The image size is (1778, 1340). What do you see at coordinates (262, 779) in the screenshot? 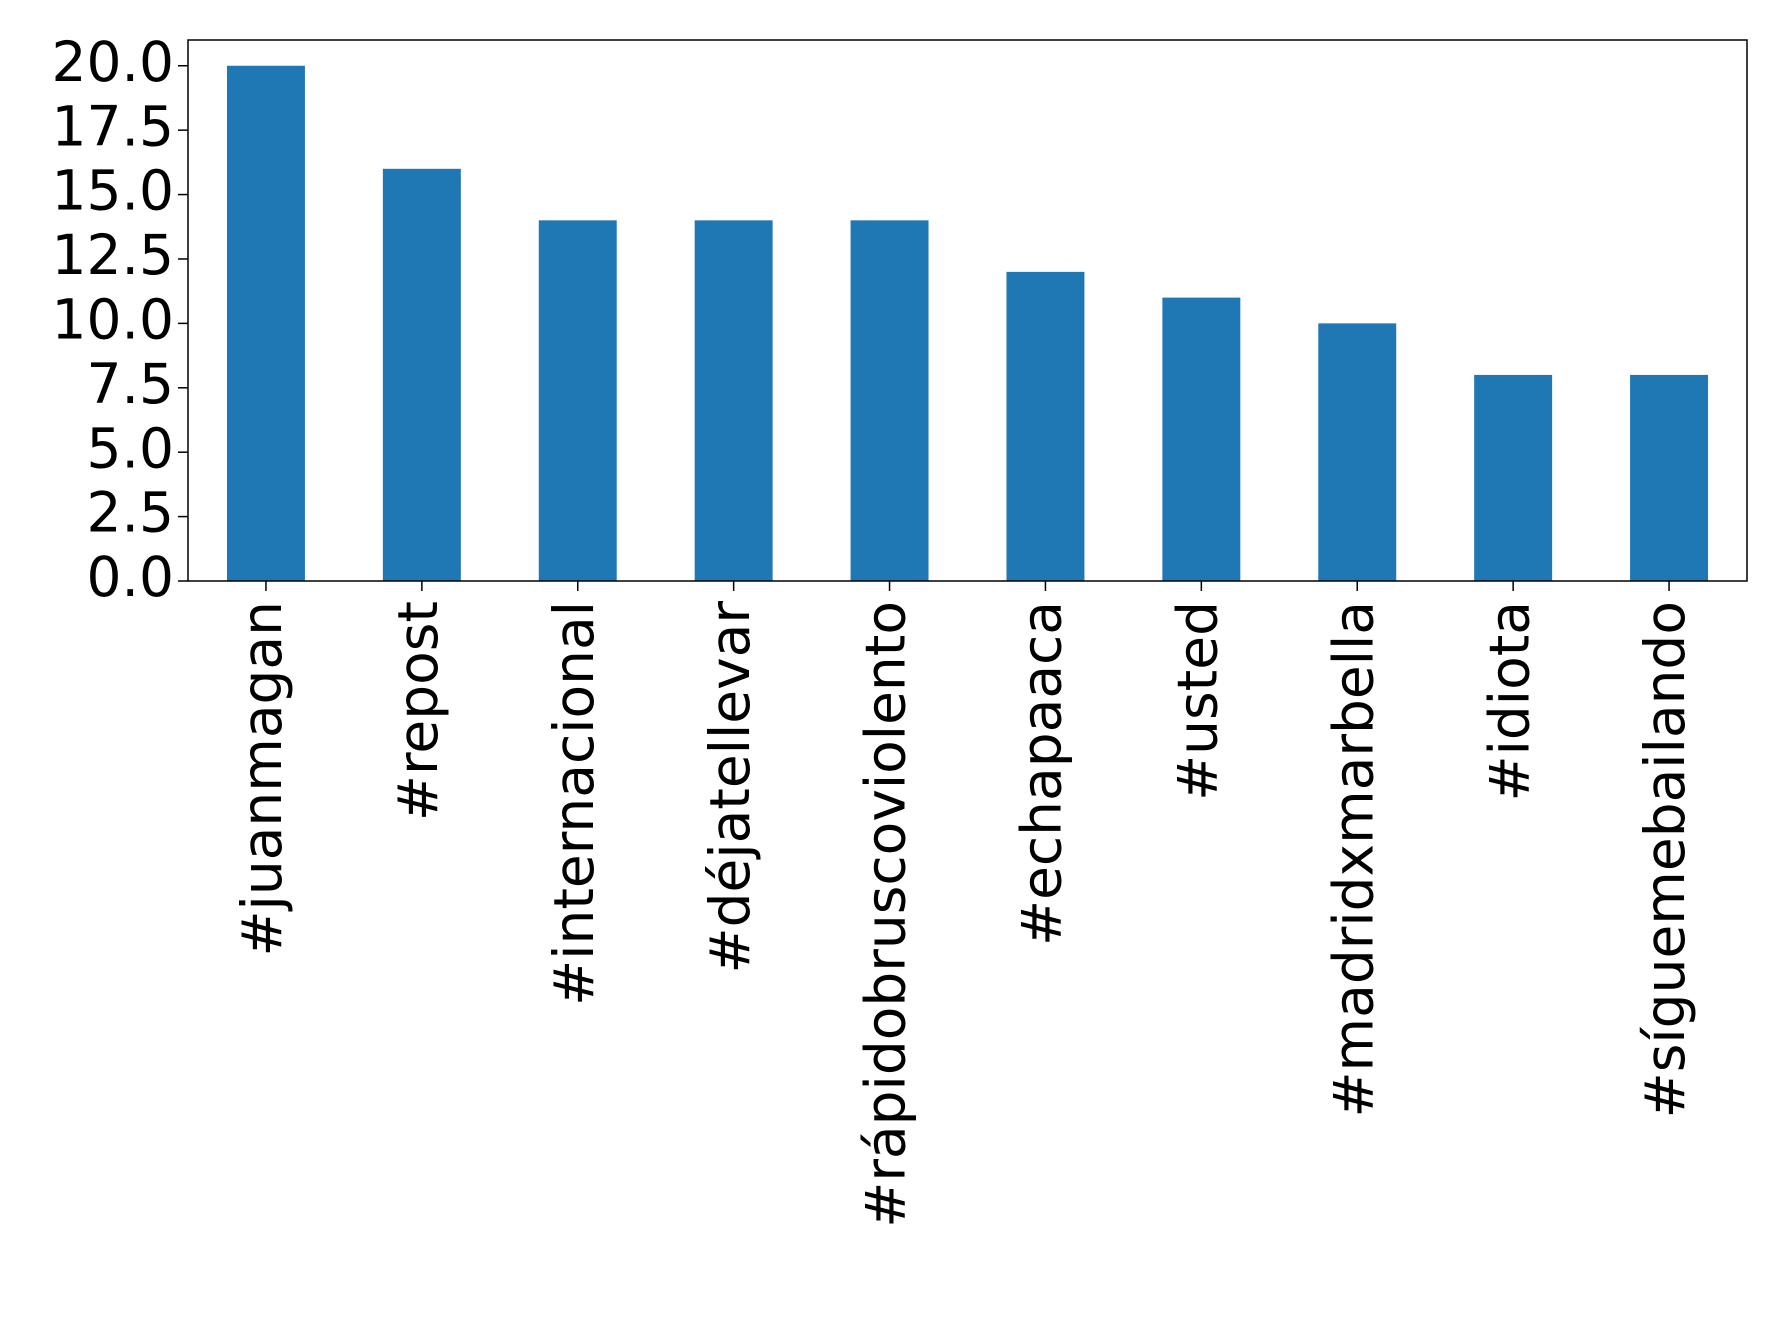
I see `x-tick-label: #juanmagan` at bounding box center [262, 779].